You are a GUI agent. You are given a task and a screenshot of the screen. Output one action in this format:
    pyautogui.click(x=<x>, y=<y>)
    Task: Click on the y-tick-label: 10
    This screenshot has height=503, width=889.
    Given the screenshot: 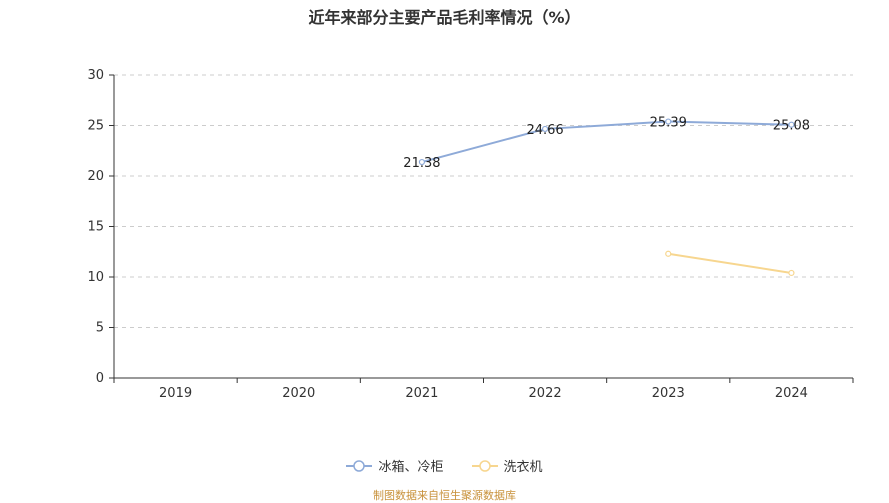 What is the action you would take?
    pyautogui.click(x=95, y=277)
    